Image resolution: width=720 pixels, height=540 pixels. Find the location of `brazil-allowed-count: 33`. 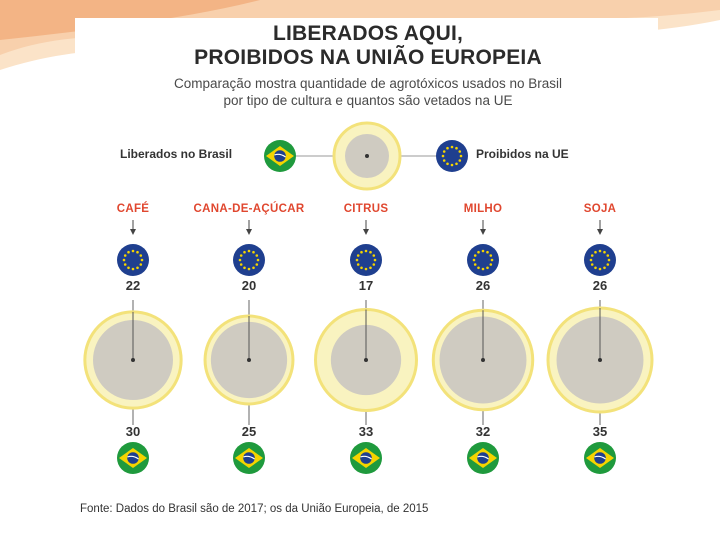

brazil-allowed-count: 33 is located at coordinates (366, 431).